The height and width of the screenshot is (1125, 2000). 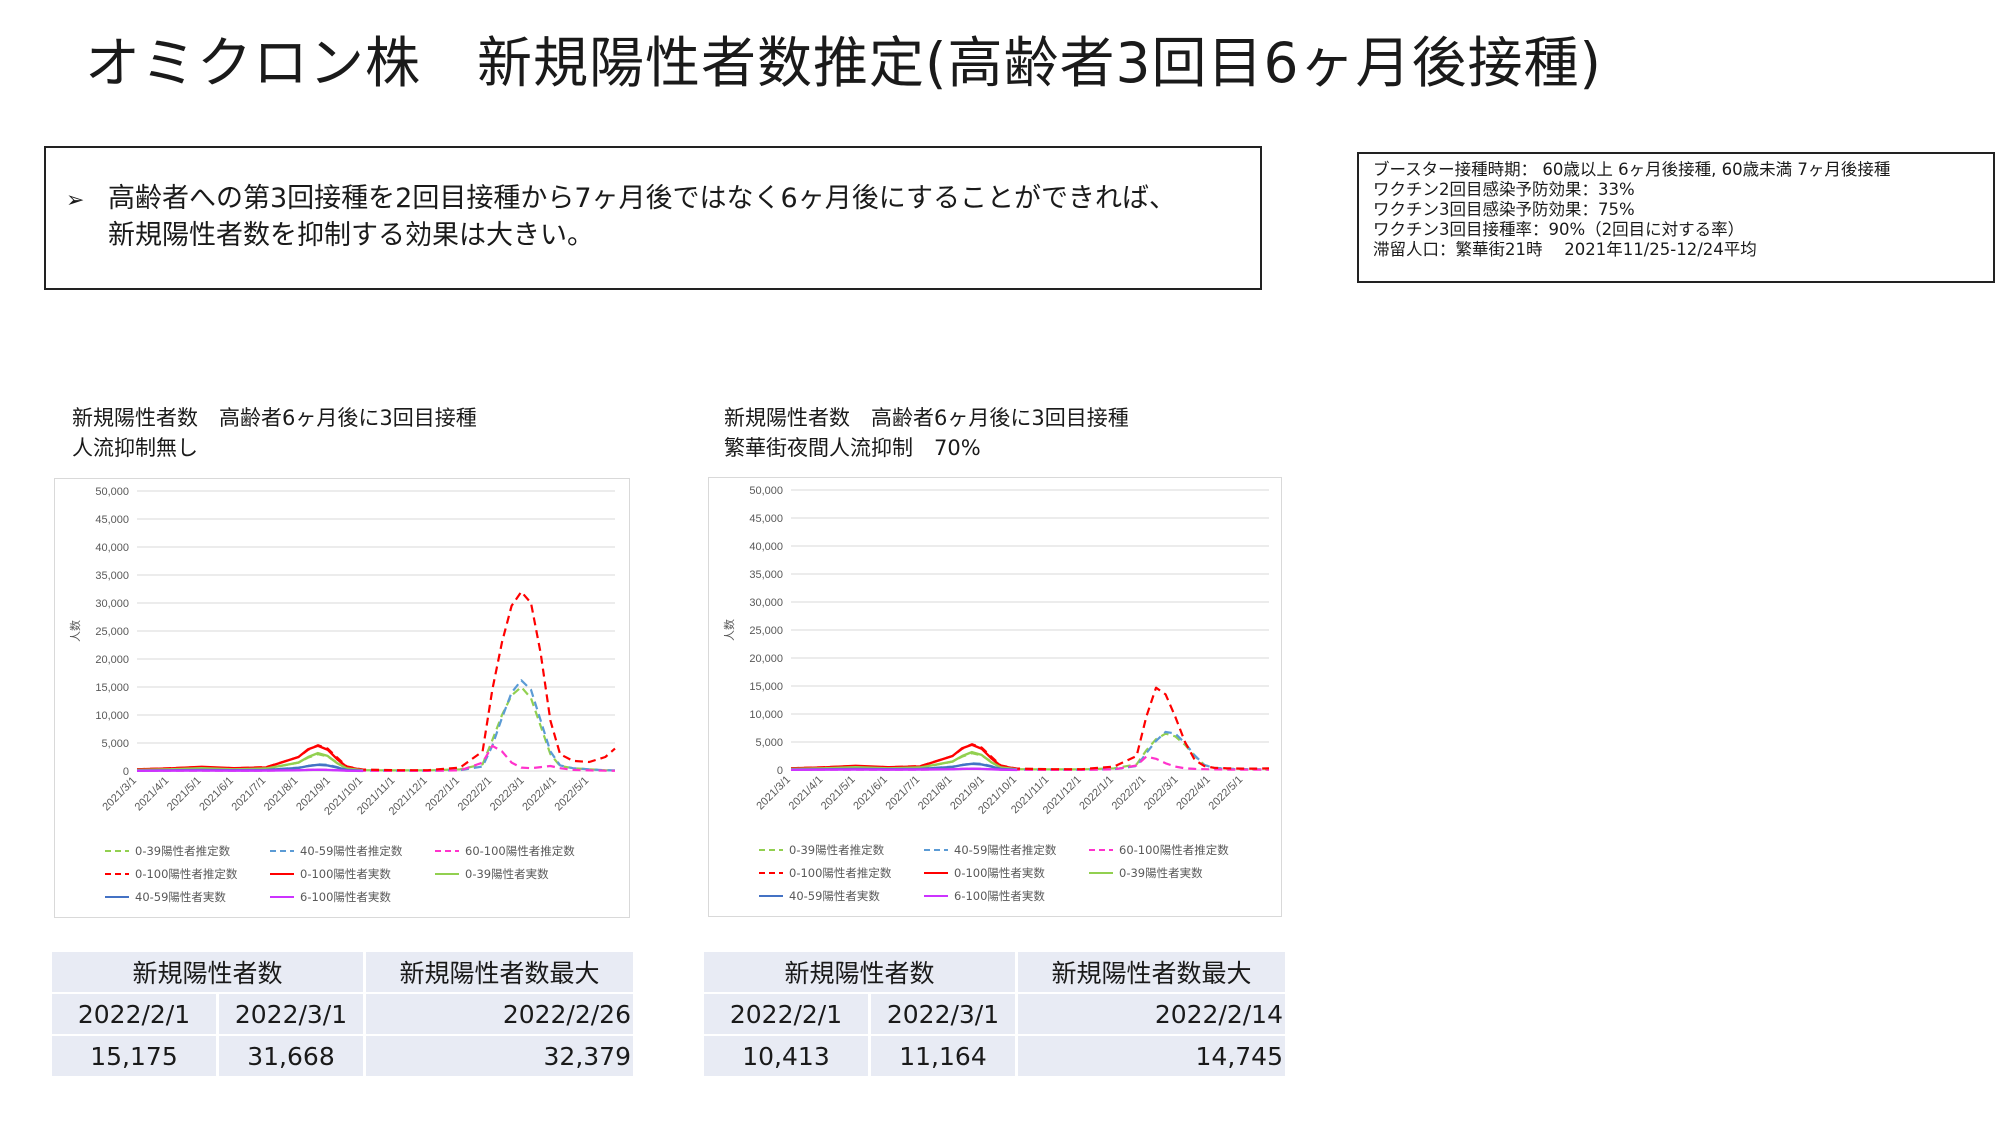 What do you see at coordinates (135, 448) in the screenshot?
I see `caption-line-2: 人流抑制無し` at bounding box center [135, 448].